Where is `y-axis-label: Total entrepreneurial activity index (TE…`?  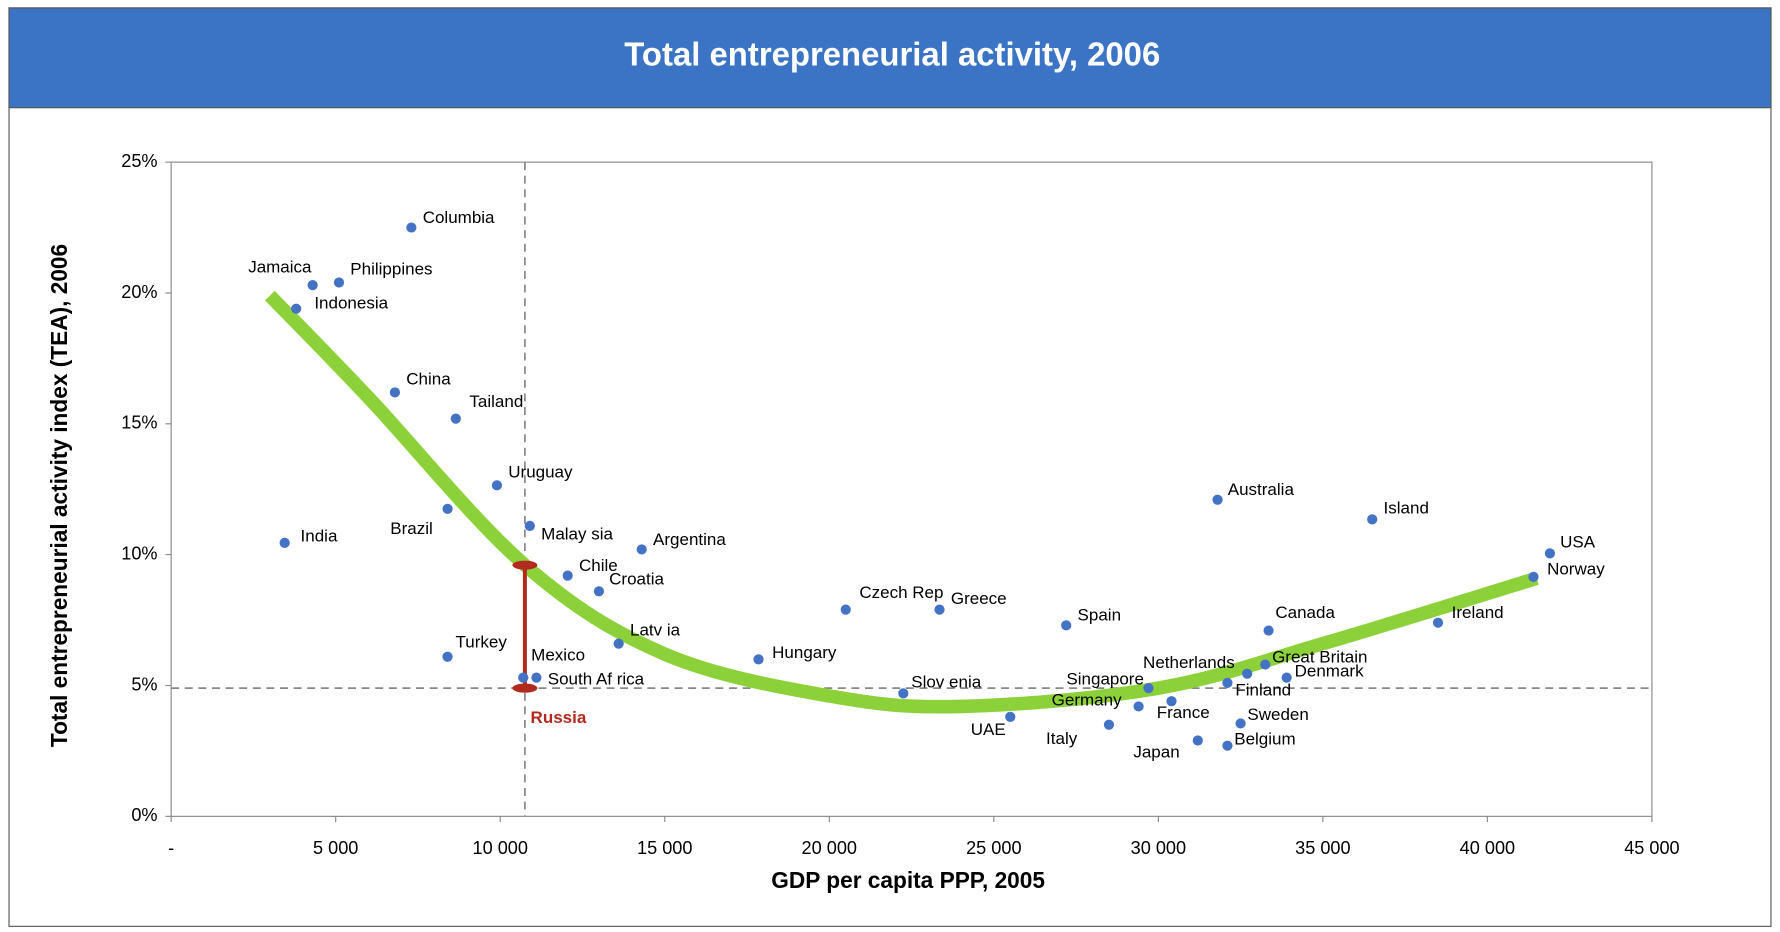 y-axis-label: Total entrepreneurial activity index (TE… is located at coordinates (59, 495).